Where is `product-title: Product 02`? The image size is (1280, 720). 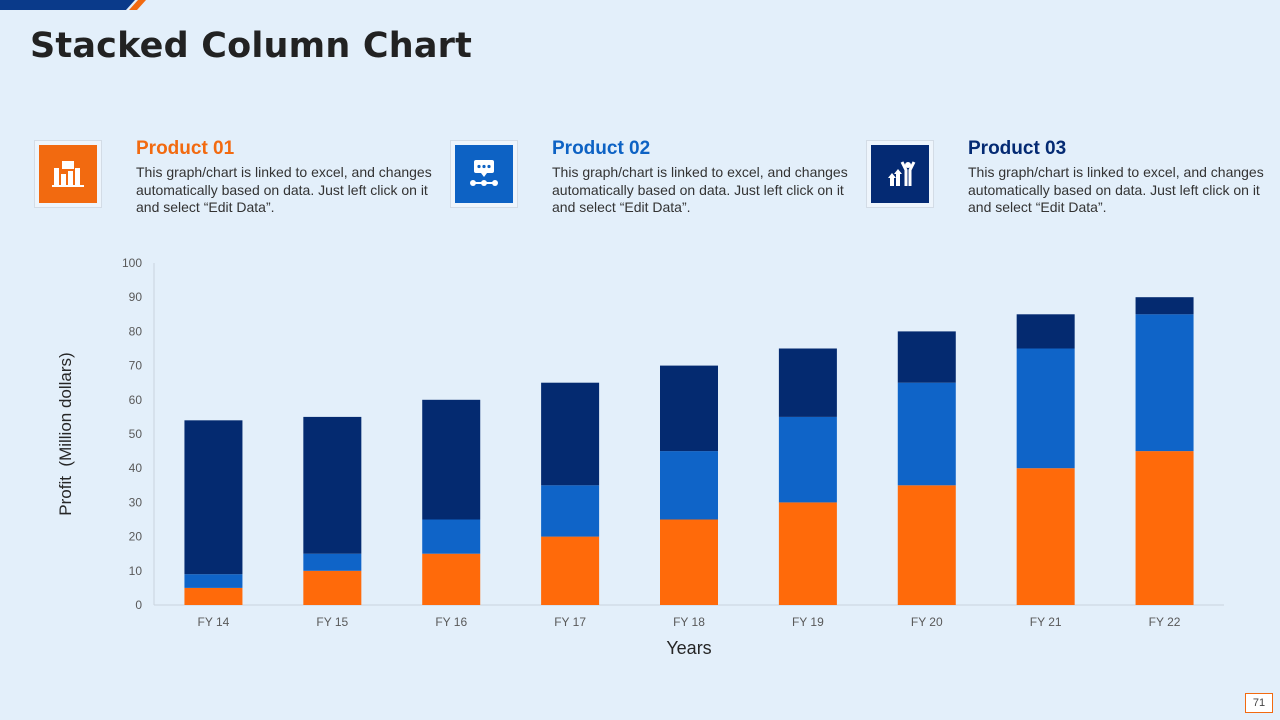 product-title: Product 02 is located at coordinates (601, 148).